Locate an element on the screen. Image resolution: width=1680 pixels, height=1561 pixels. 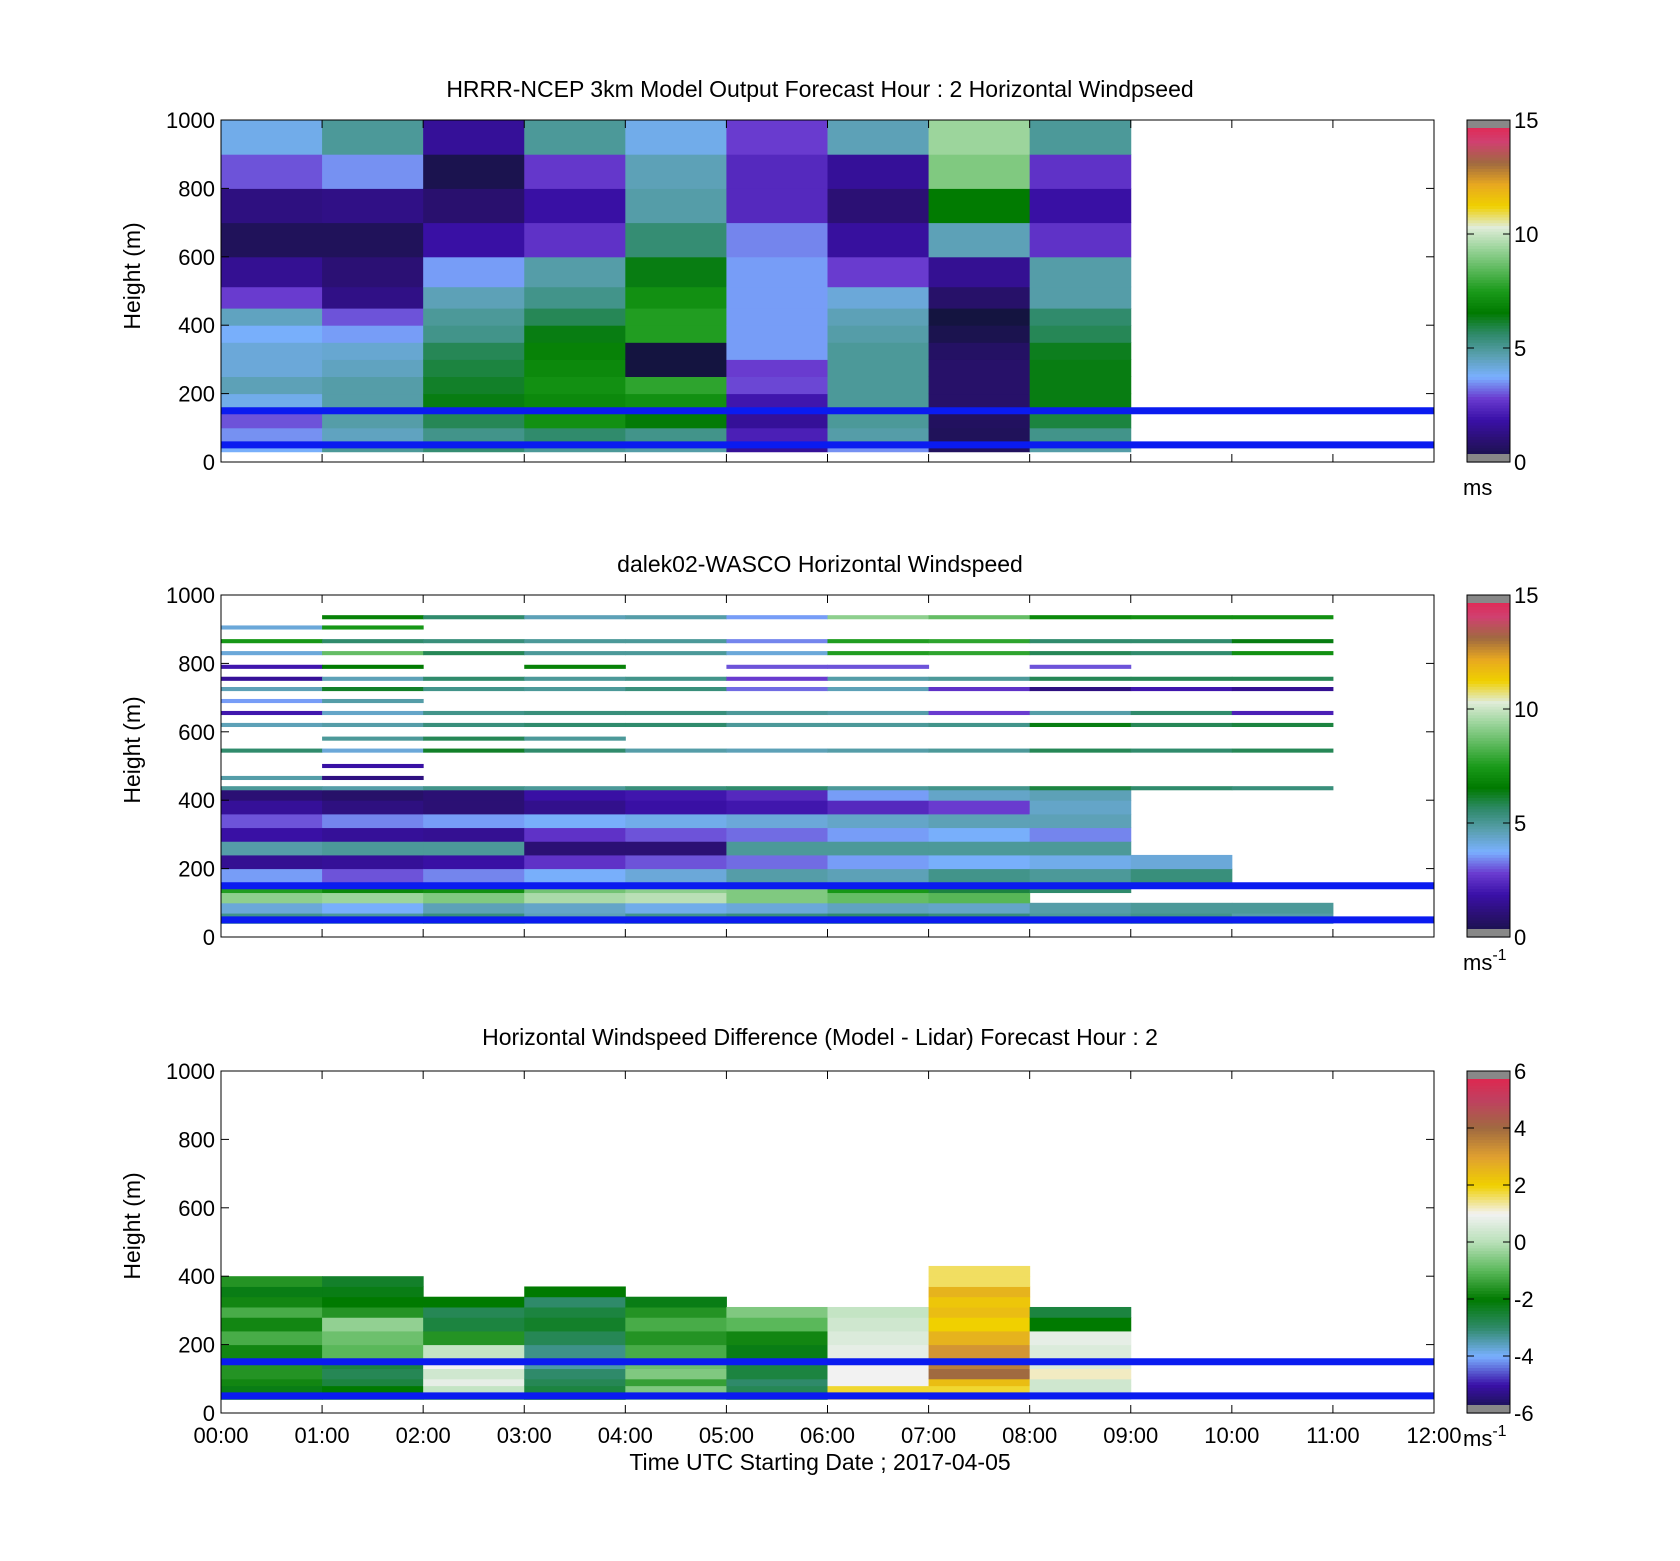
colorbar-unit-exponent: -1 is located at coordinates (1499, 1431).